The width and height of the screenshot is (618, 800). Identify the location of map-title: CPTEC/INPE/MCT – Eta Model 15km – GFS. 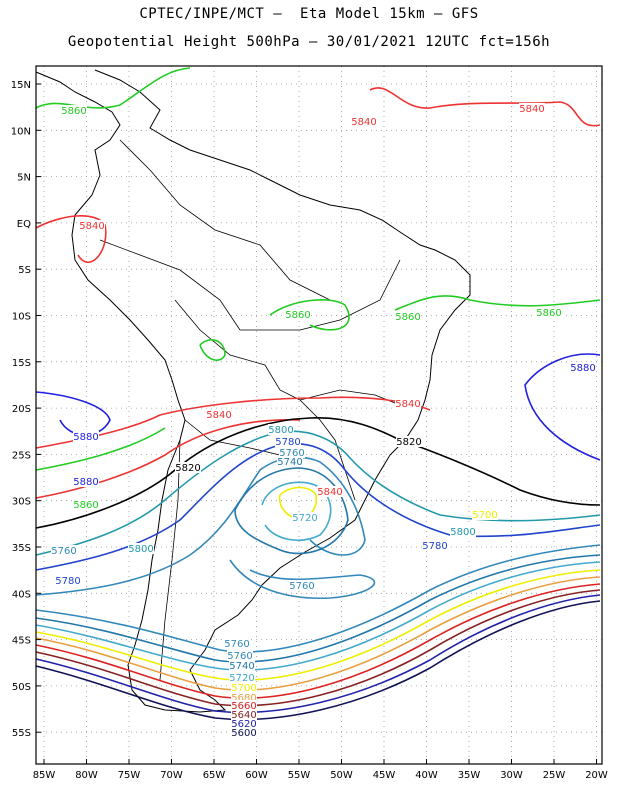
(309, 14).